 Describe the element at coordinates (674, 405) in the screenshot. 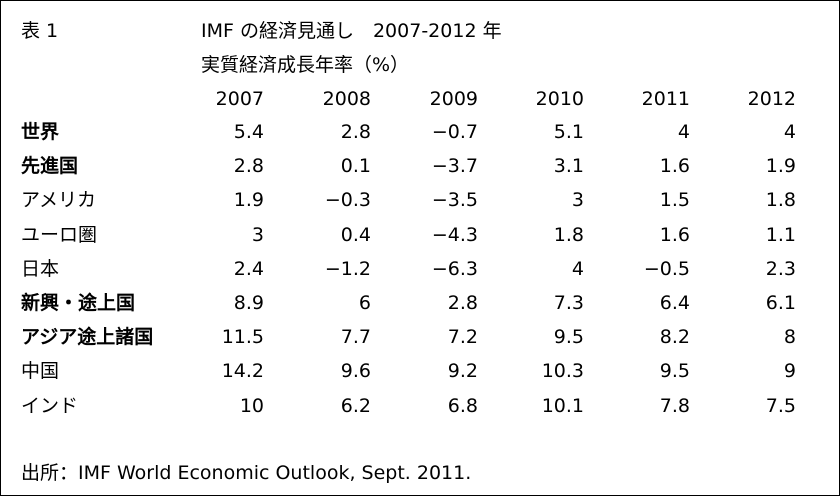

I see `table-cell: 7.8` at that location.